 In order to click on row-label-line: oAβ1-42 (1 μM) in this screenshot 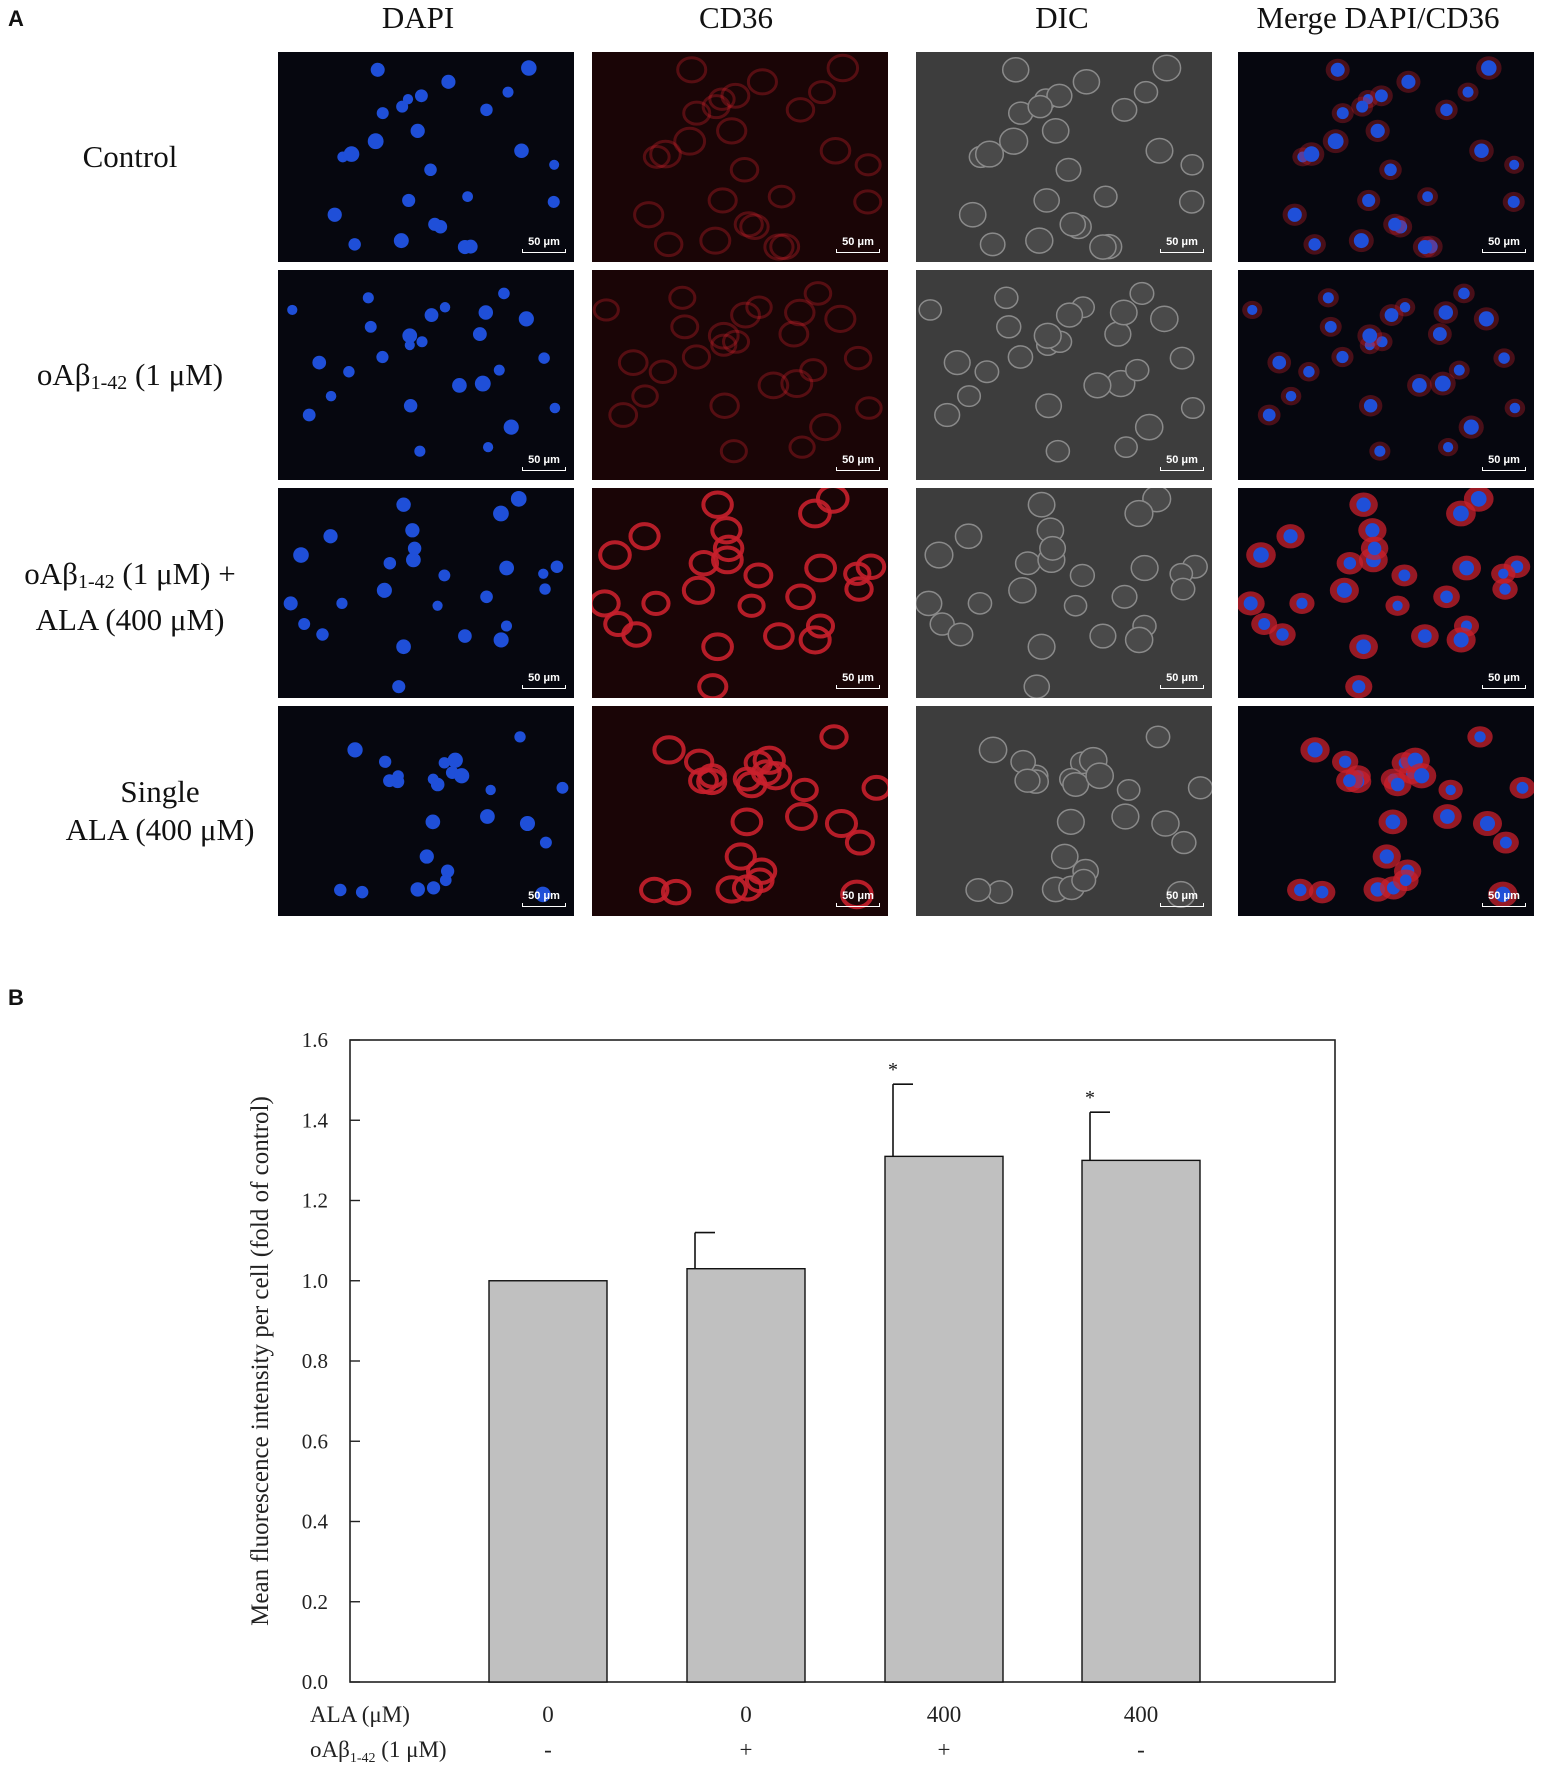, I will do `click(130, 379)`.